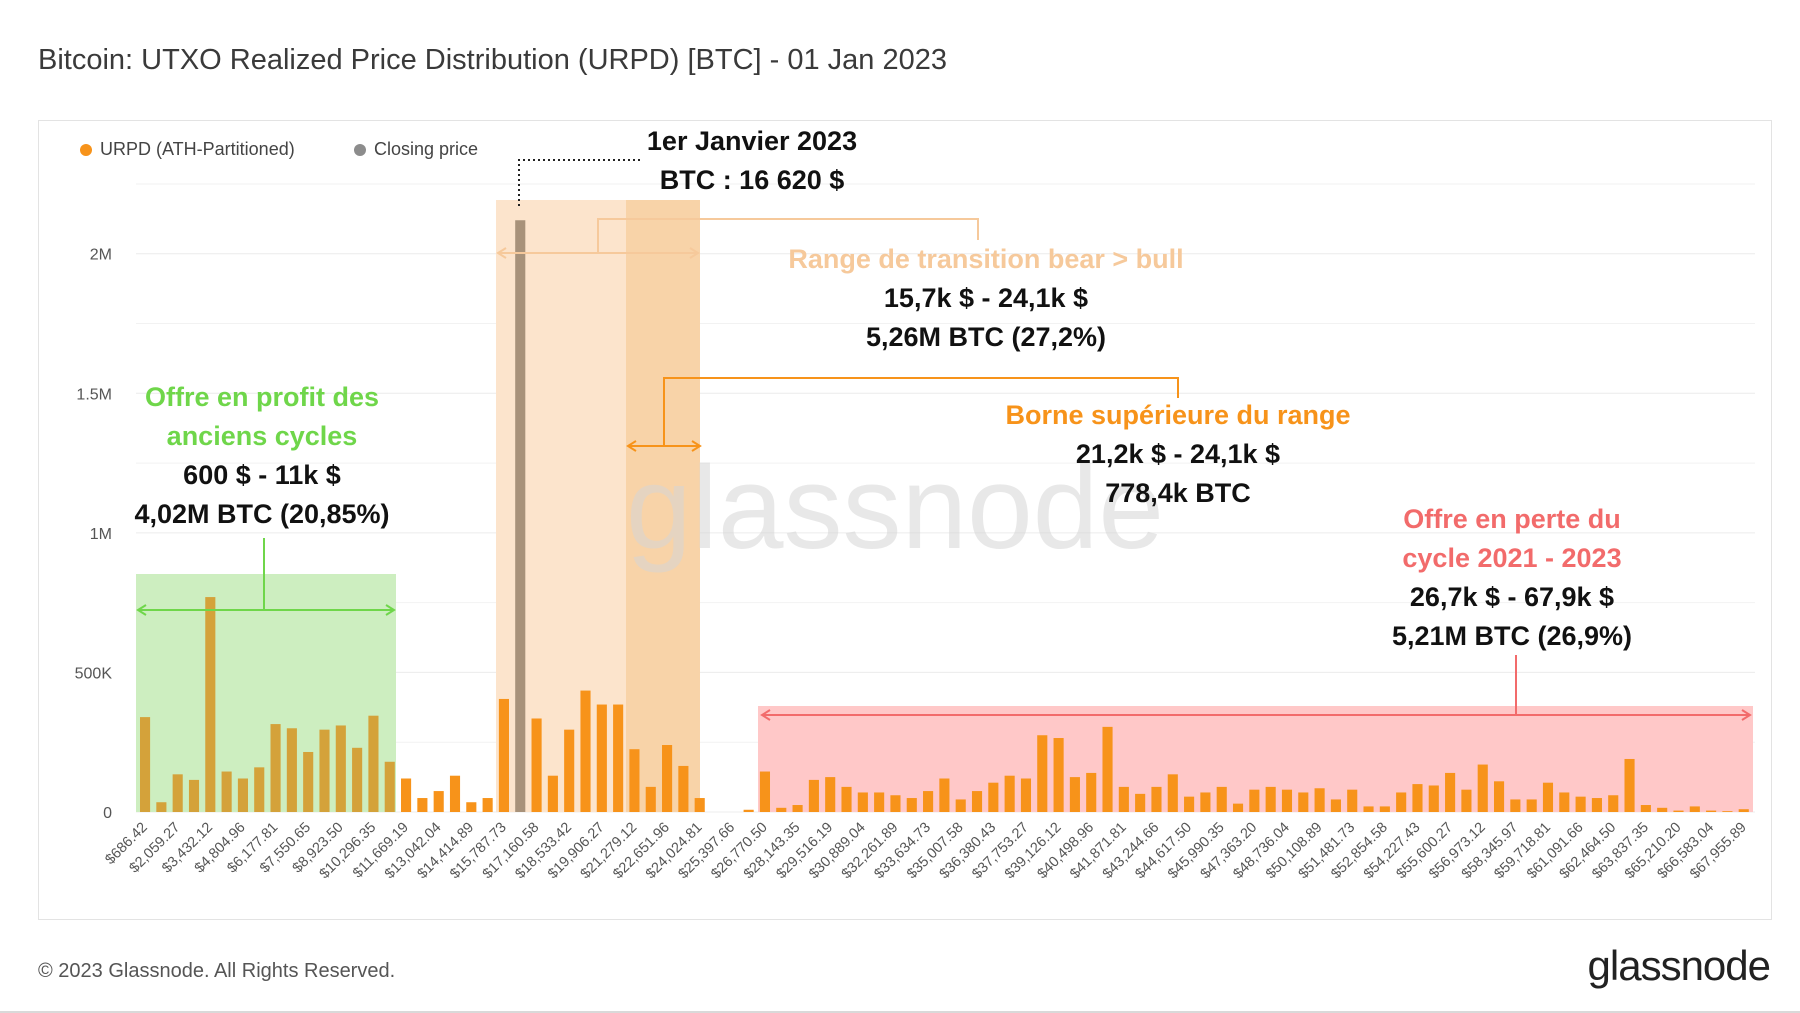 The width and height of the screenshot is (1800, 1013). Describe the element at coordinates (101, 534) in the screenshot. I see `y-tick-label: 1M` at that location.